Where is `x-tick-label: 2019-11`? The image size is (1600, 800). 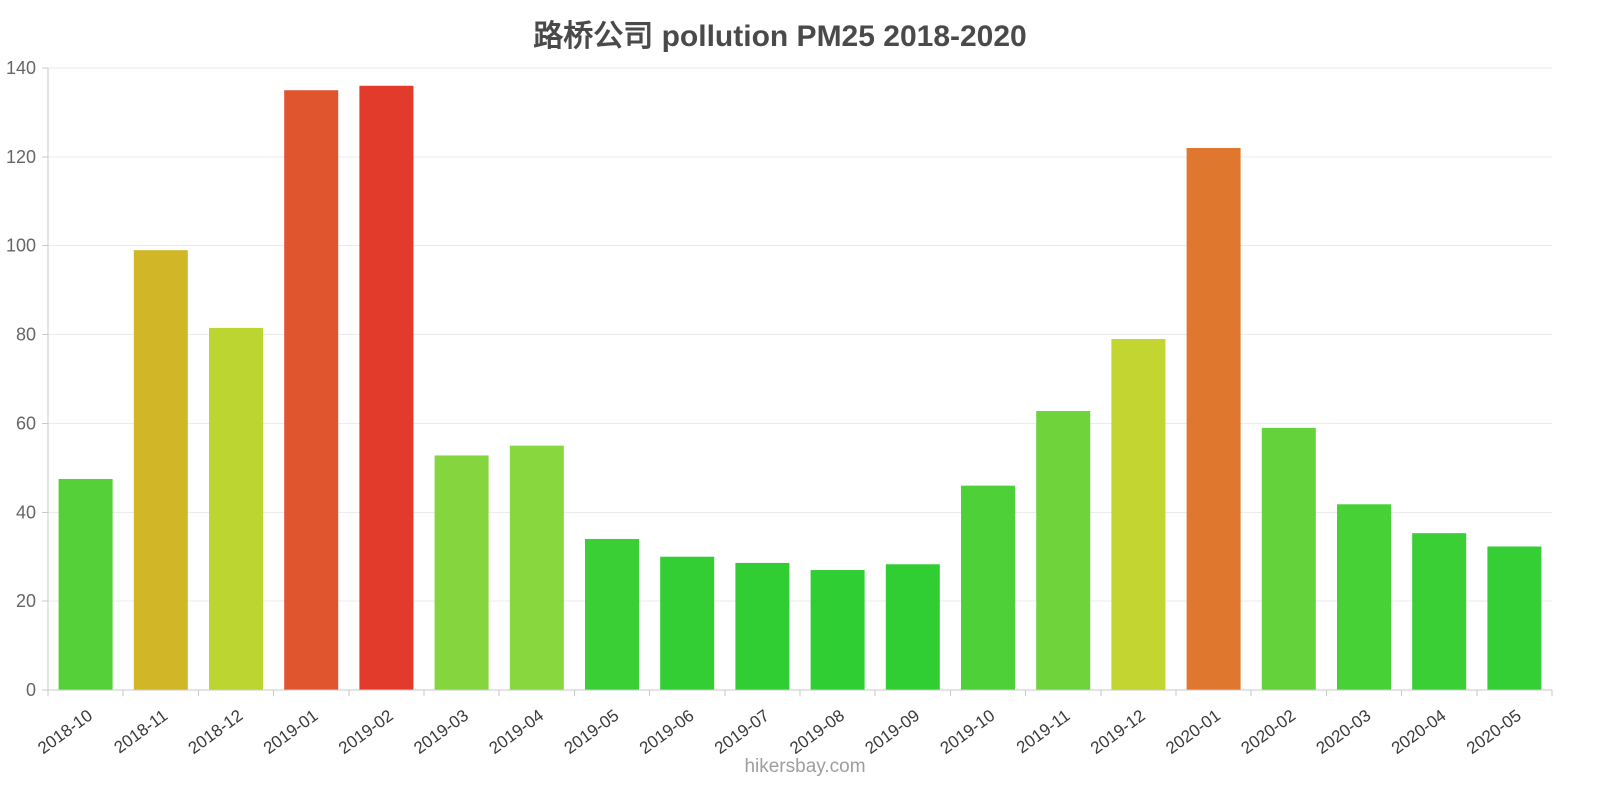 x-tick-label: 2019-11 is located at coordinates (1043, 731).